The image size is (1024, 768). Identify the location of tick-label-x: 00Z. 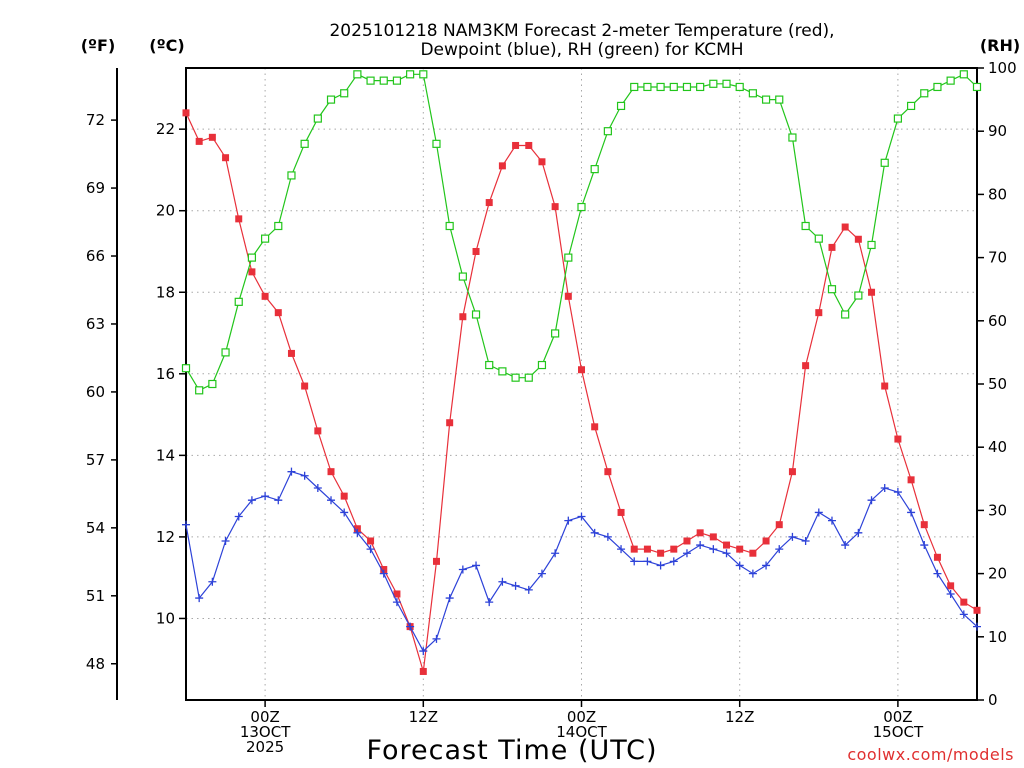
(581, 717).